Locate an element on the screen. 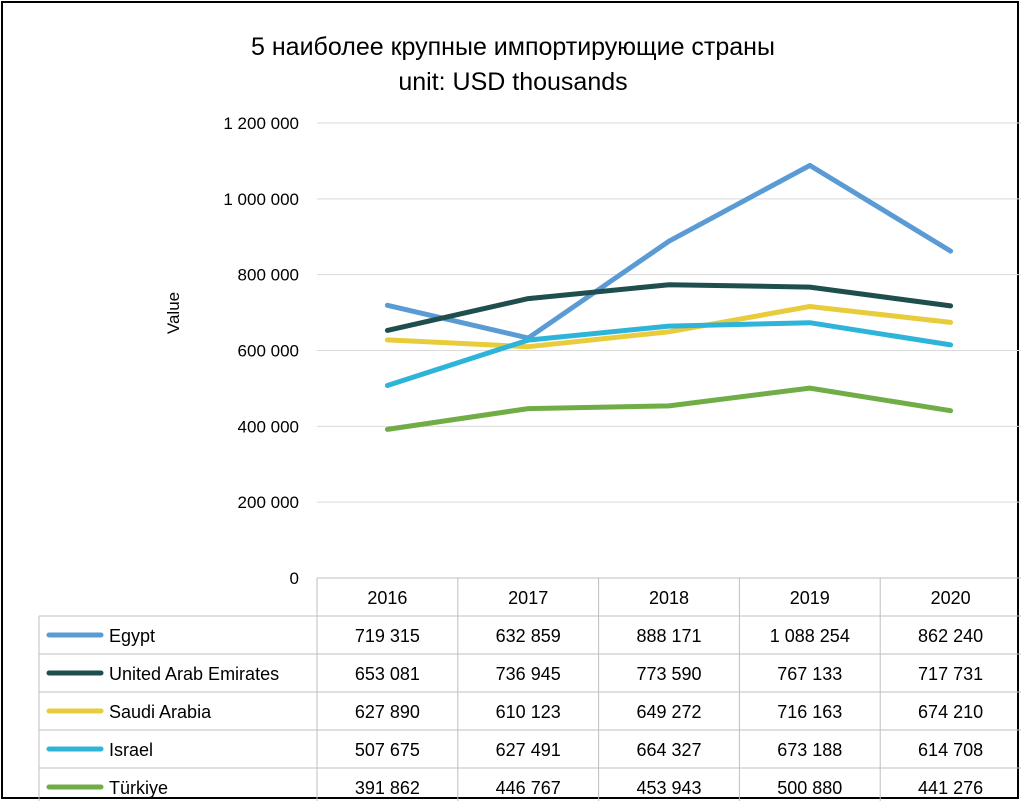 The width and height of the screenshot is (1024, 804). data-label: 717 731 is located at coordinates (950, 674).